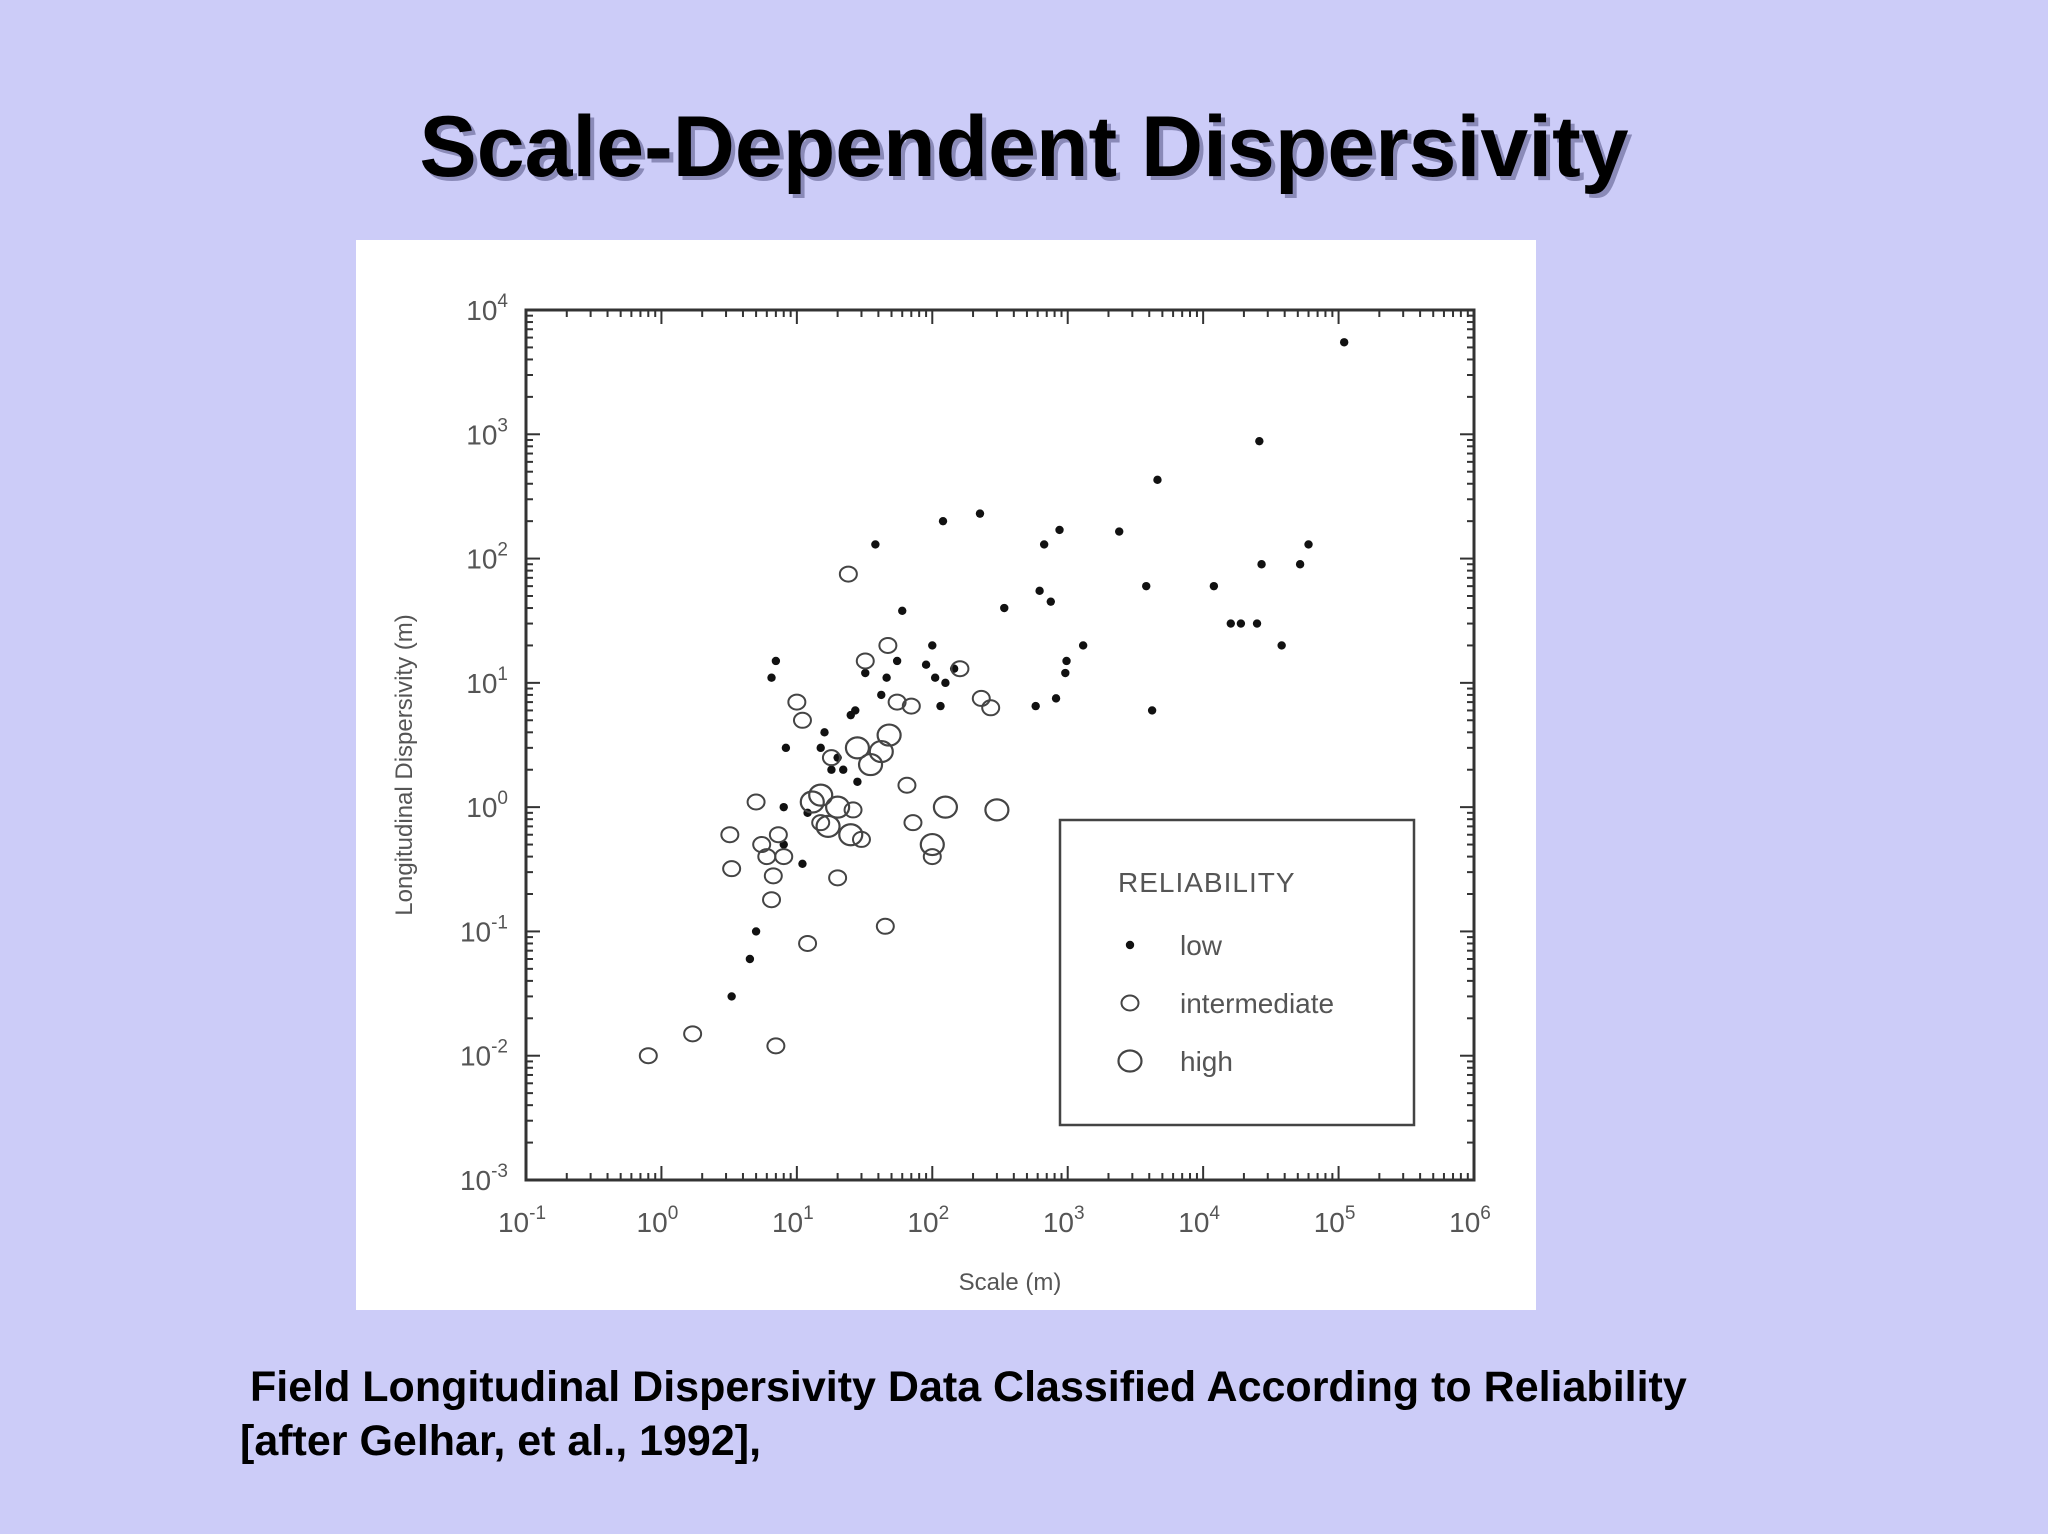 Image resolution: width=2048 pixels, height=1534 pixels. What do you see at coordinates (487, 432) in the screenshot?
I see `y-tick-label: 10³` at bounding box center [487, 432].